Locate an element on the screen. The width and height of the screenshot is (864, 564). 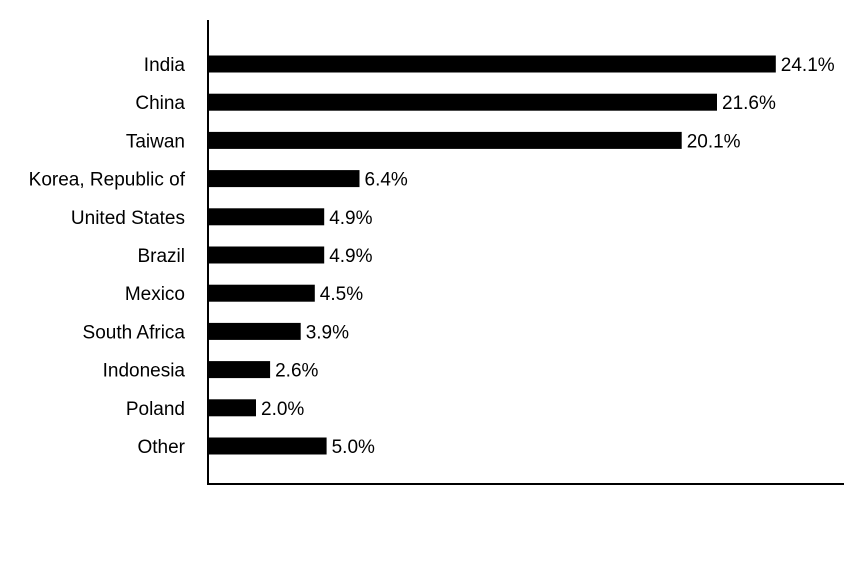
category-label: Mexico is located at coordinates (155, 294).